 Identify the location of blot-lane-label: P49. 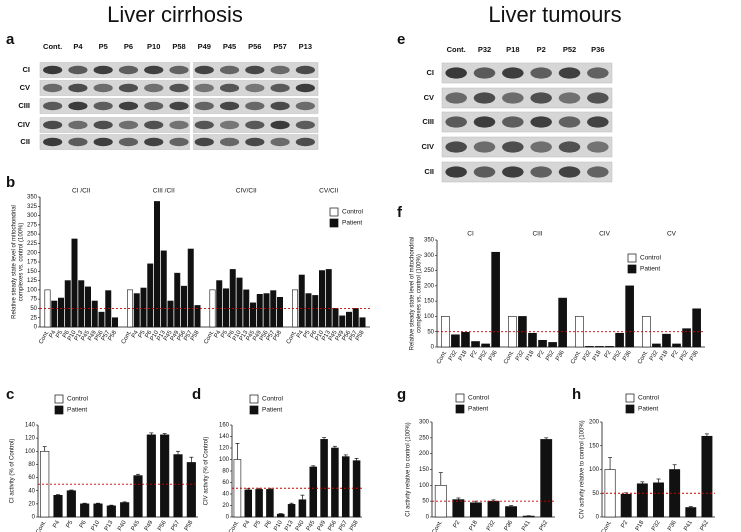
(204, 46).